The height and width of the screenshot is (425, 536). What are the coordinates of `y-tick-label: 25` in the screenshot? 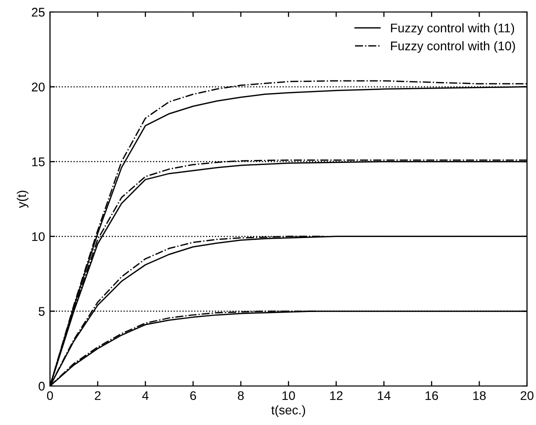 It's located at (38, 12).